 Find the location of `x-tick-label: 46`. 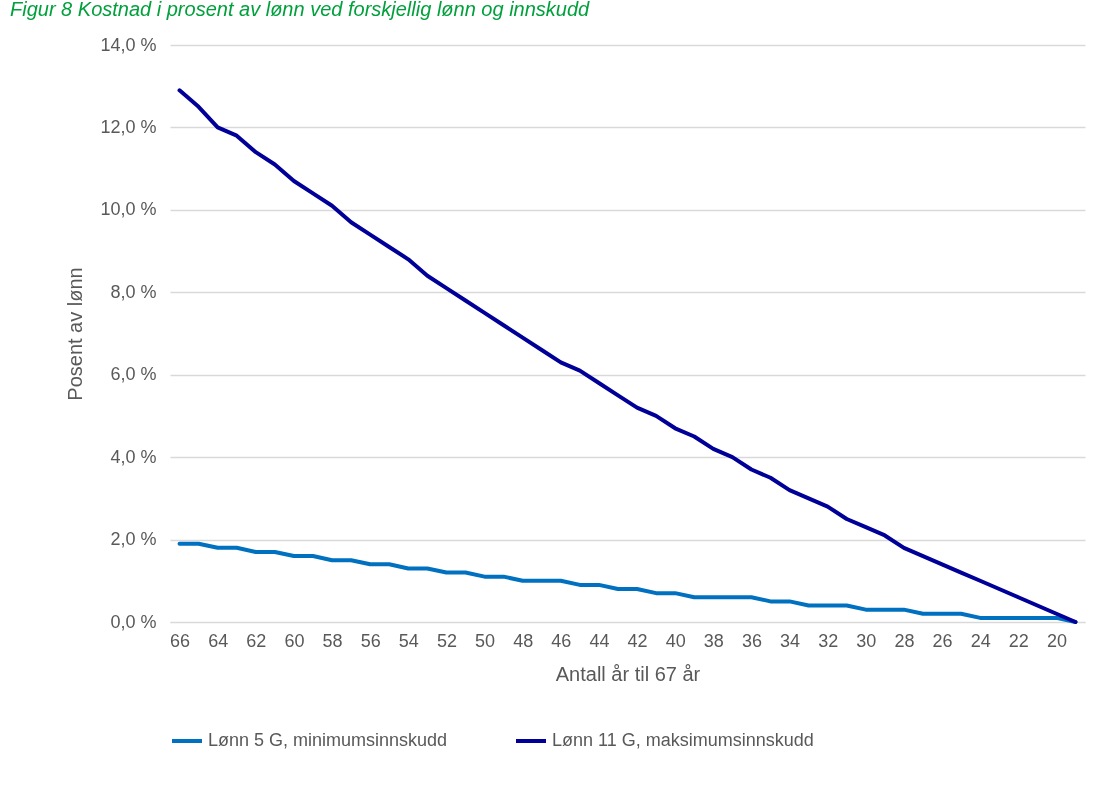

x-tick-label: 46 is located at coordinates (561, 640).